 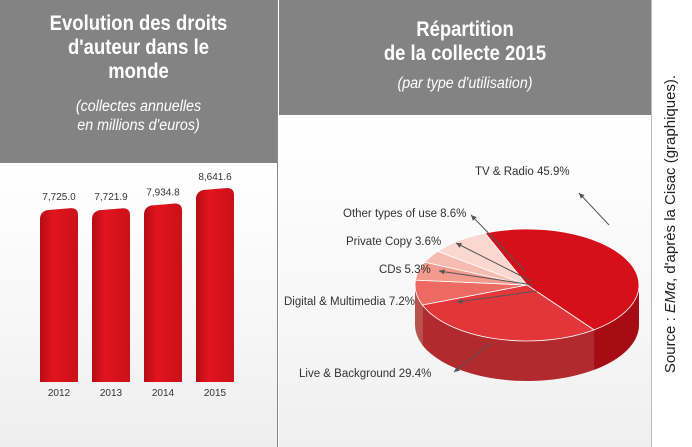 I want to click on source-italic: EMα, so click(x=670, y=298).